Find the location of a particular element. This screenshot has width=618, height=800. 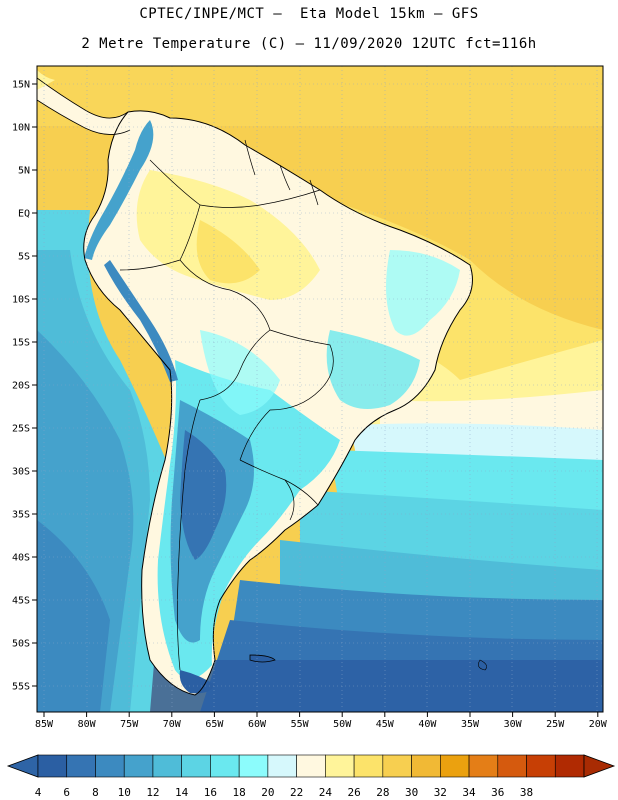

colorbar-over-arrow is located at coordinates (599, 766).